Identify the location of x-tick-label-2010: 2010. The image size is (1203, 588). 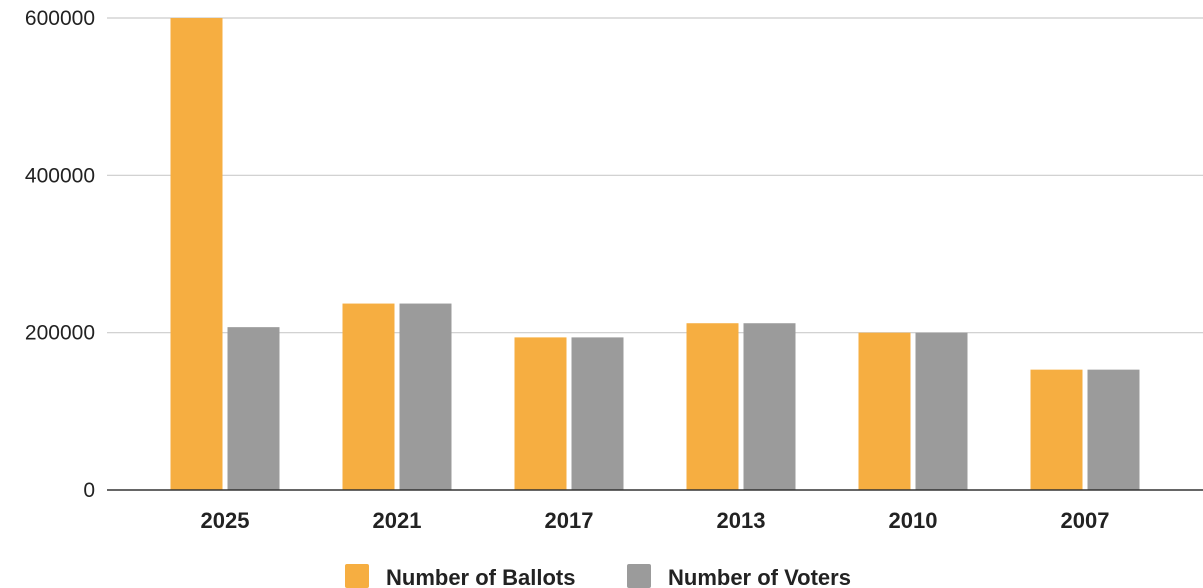
(913, 520).